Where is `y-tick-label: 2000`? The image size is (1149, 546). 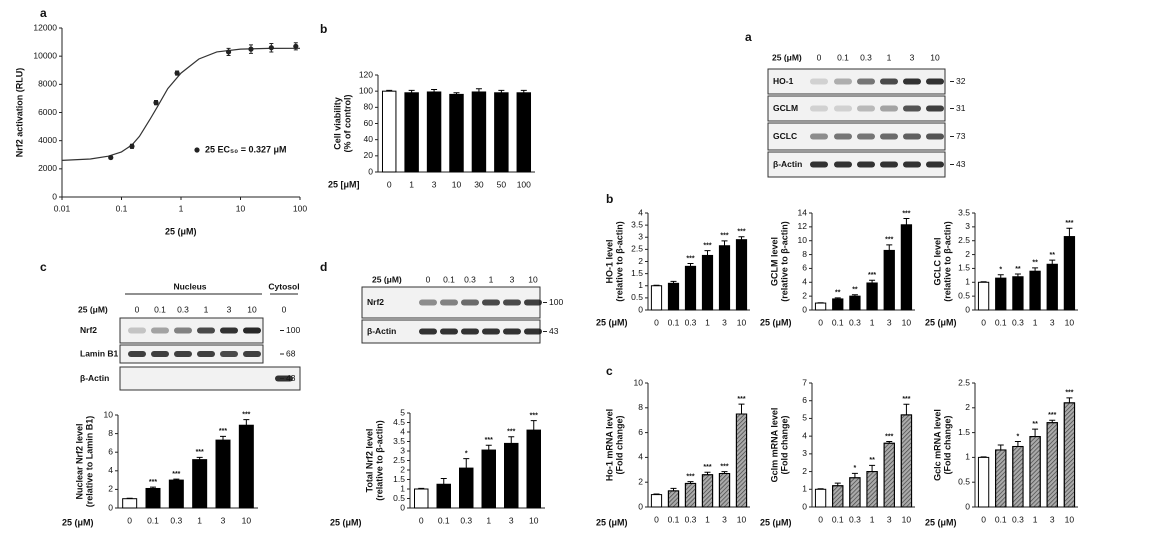
y-tick-label: 2000 is located at coordinates (47, 168).